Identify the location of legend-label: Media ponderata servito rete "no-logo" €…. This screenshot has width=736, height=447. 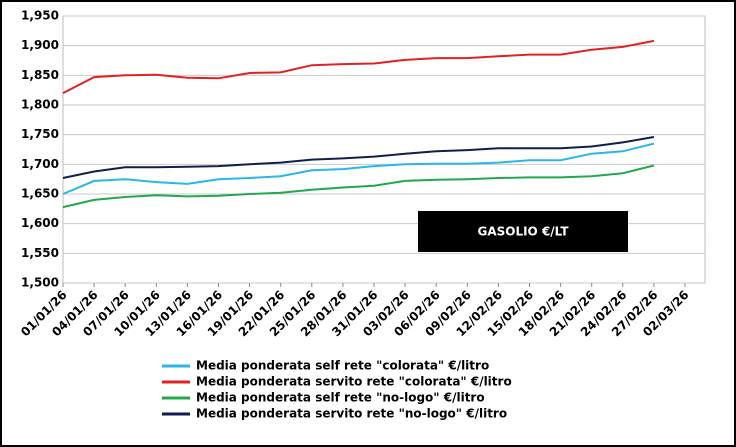
(351, 414).